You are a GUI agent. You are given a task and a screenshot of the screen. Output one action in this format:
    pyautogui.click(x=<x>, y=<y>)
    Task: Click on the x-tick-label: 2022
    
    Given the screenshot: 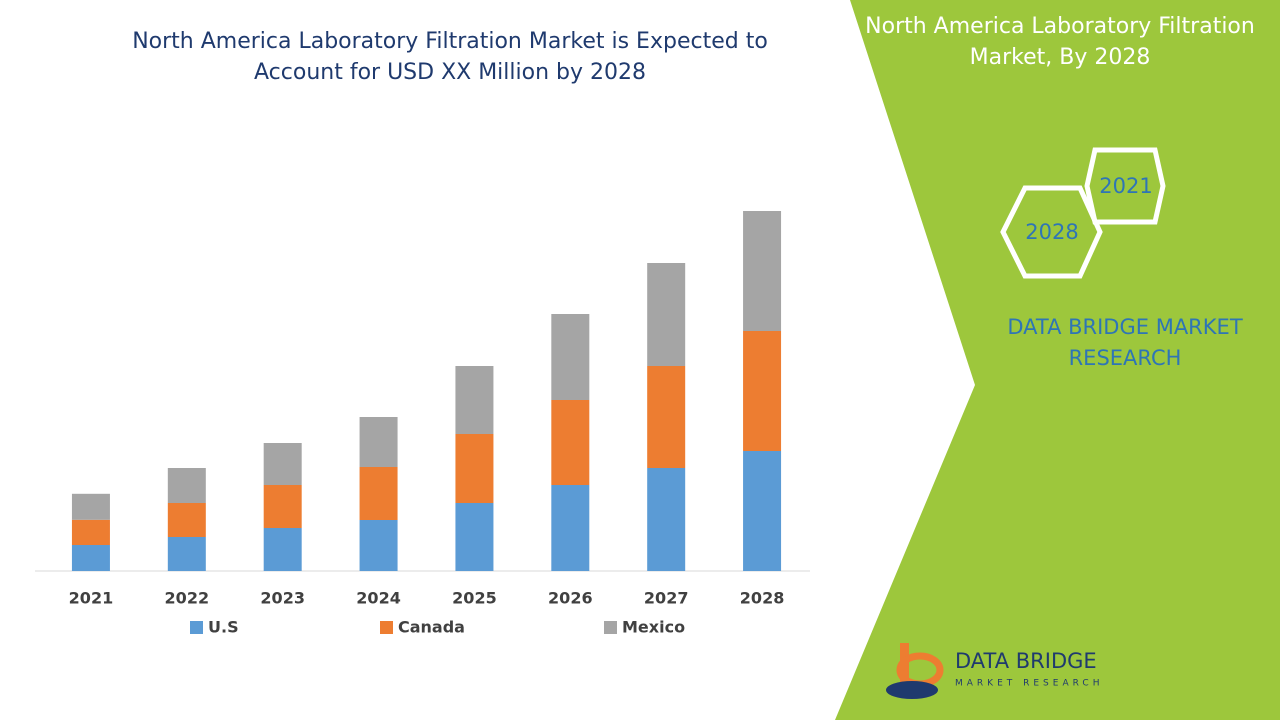 What is the action you would take?
    pyautogui.click(x=187, y=598)
    